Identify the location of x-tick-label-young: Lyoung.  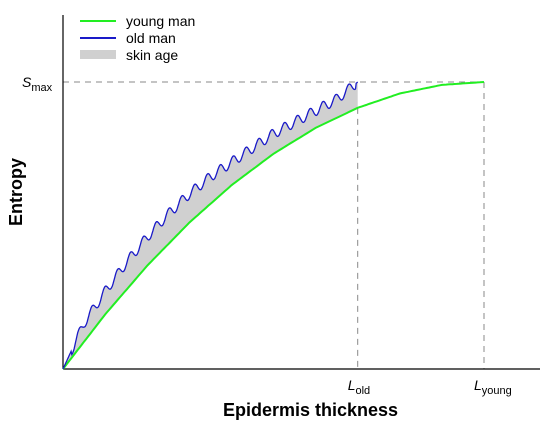
(493, 387).